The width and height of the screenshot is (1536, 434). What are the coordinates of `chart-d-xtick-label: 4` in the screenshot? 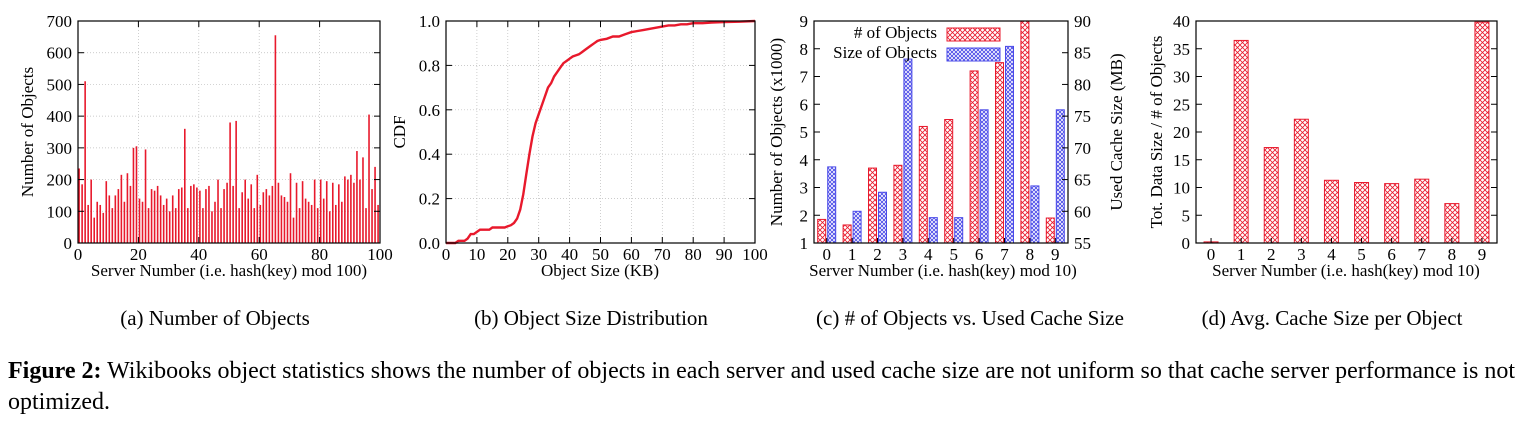 It's located at (1331, 254).